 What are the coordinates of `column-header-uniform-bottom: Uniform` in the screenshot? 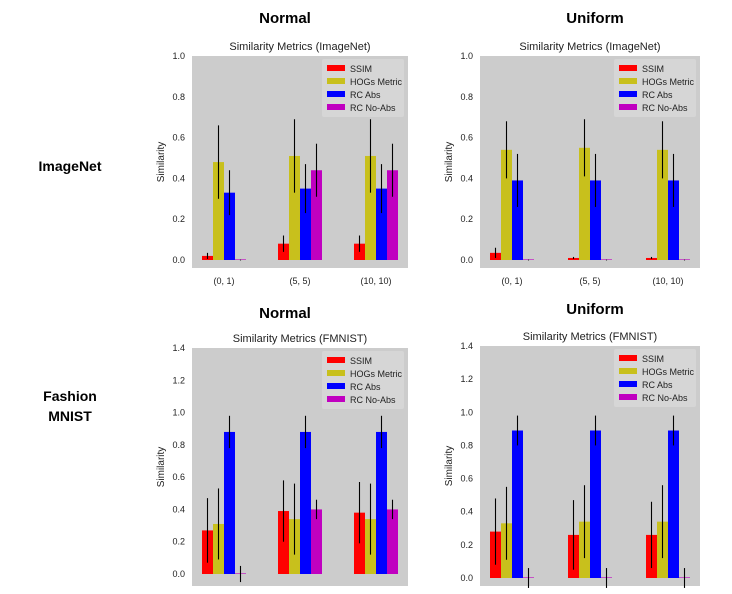 It's located at (595, 309).